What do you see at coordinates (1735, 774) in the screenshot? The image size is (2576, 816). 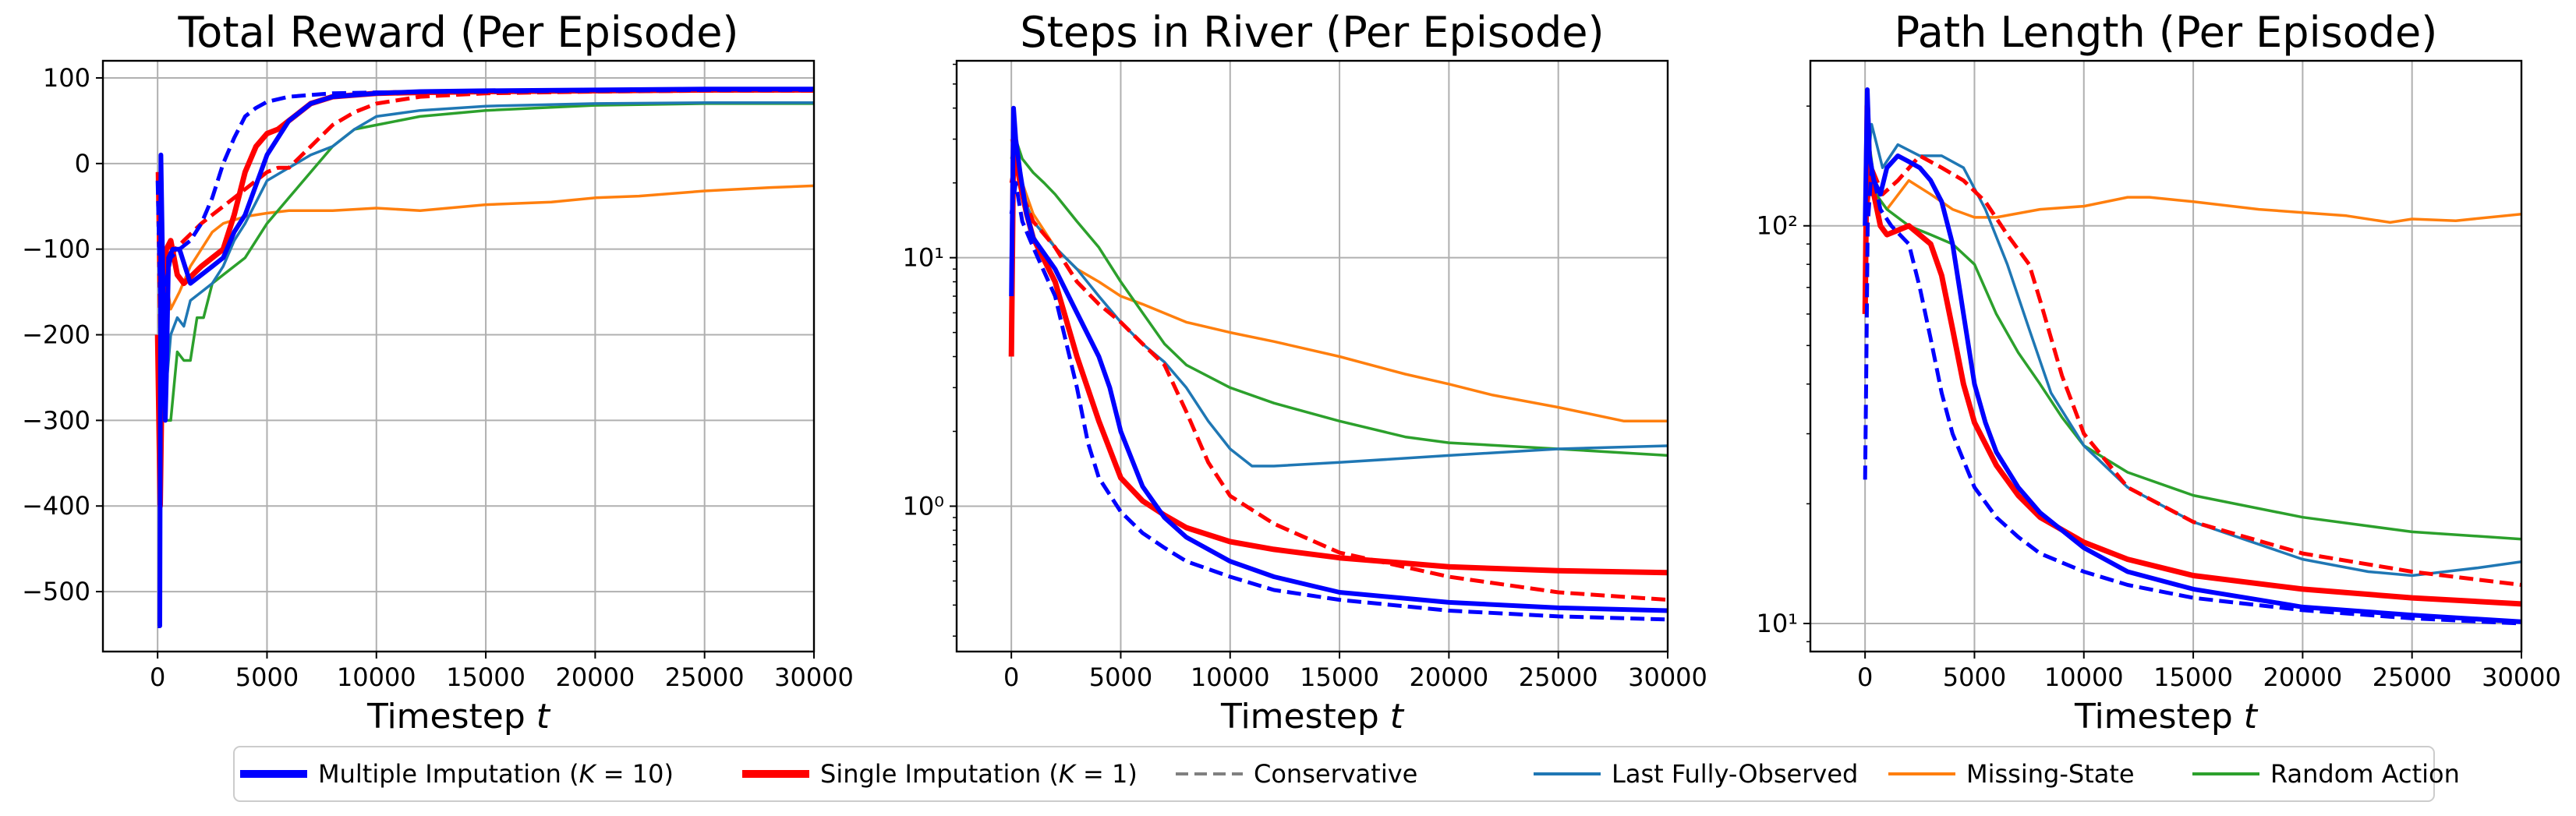 I see `legend-label-lfo: Last Fully-Observed` at bounding box center [1735, 774].